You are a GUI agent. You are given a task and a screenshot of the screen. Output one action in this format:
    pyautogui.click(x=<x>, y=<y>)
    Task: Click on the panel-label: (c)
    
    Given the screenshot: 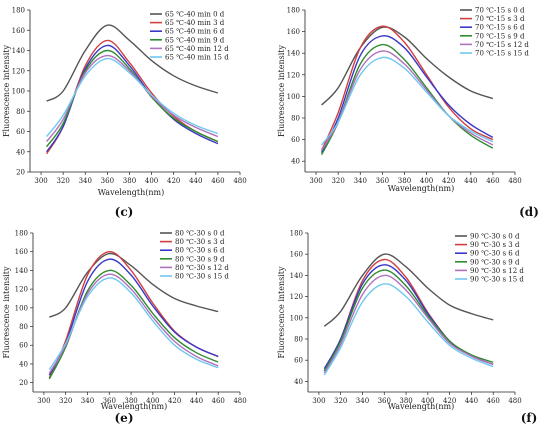 What is the action you would take?
    pyautogui.click(x=124, y=212)
    